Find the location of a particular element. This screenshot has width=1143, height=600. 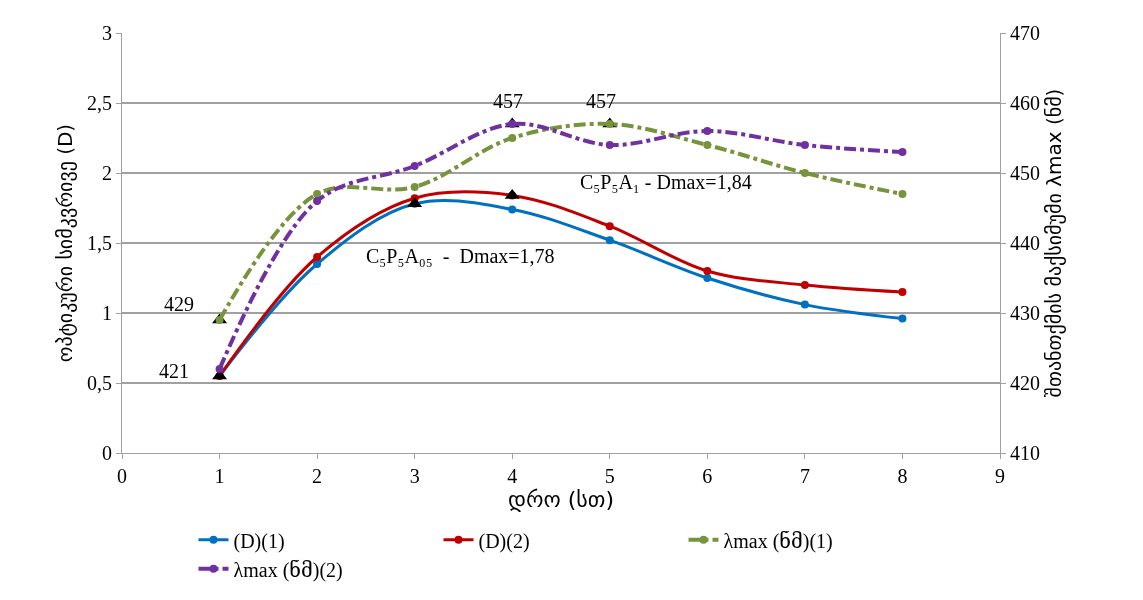

x-tick-label: 7 is located at coordinates (804, 476).